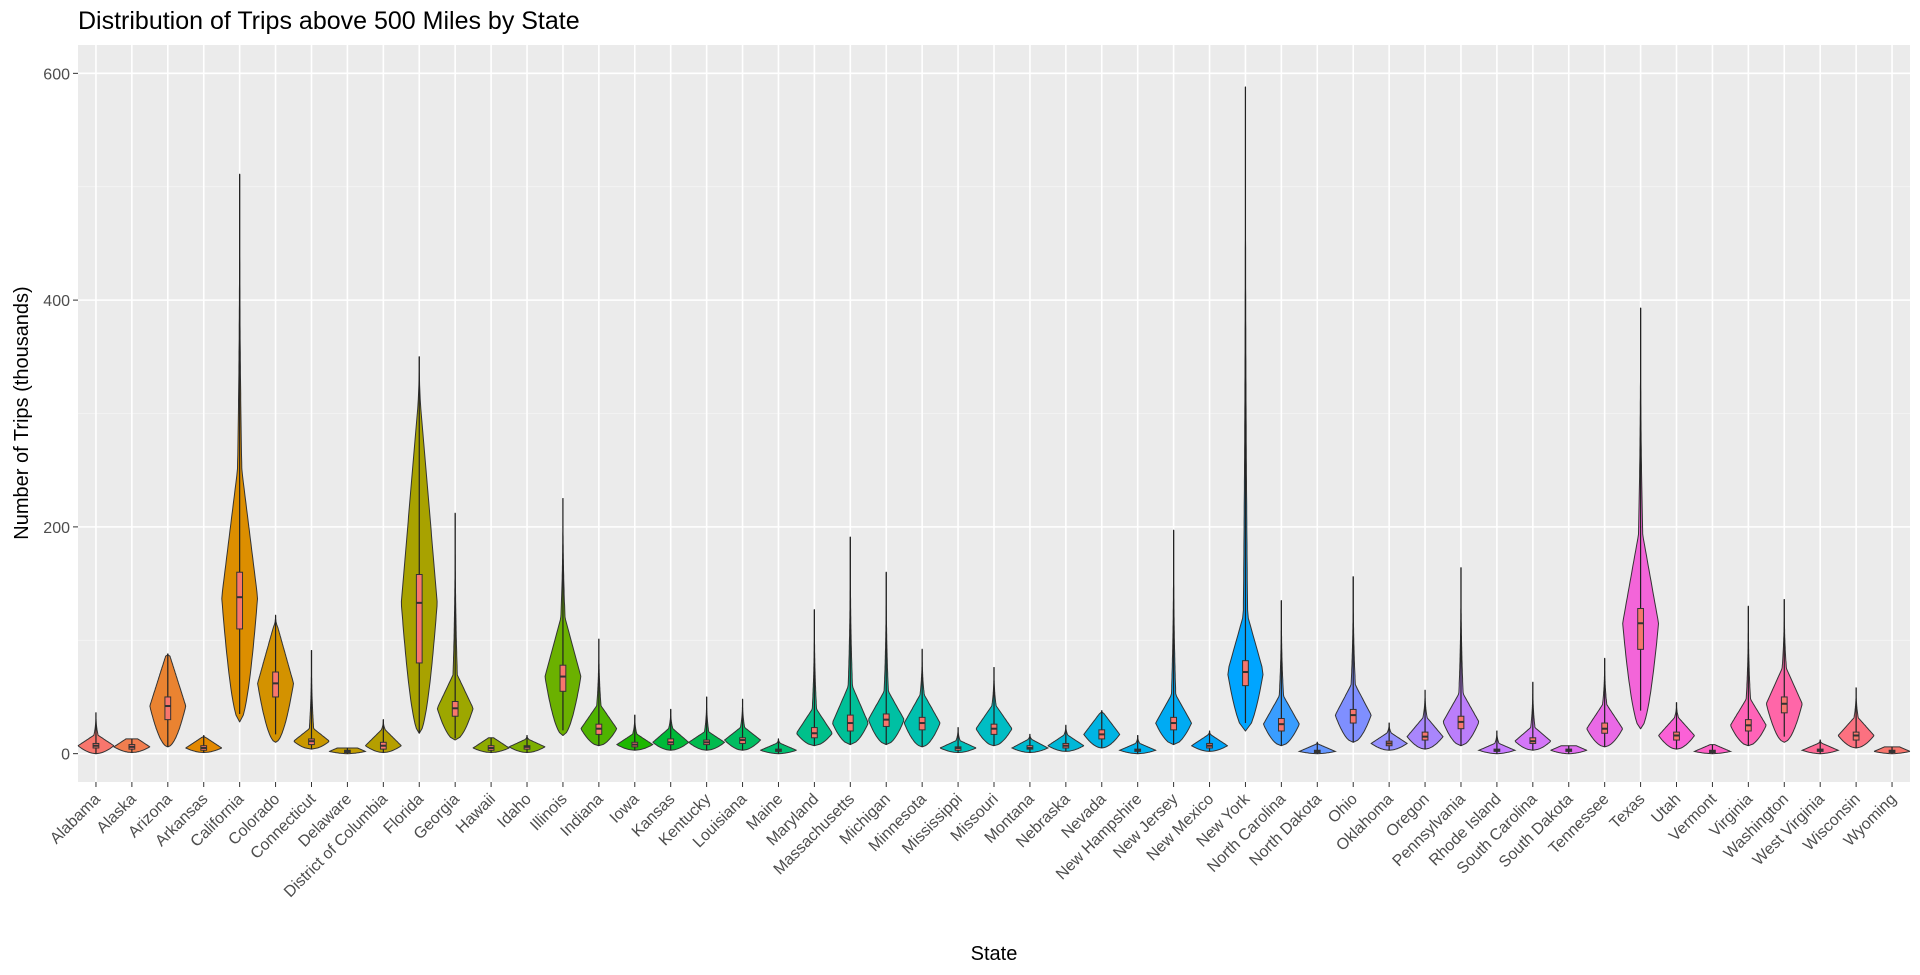  What do you see at coordinates (75, 819) in the screenshot?
I see `x-tick-label: Alabama` at bounding box center [75, 819].